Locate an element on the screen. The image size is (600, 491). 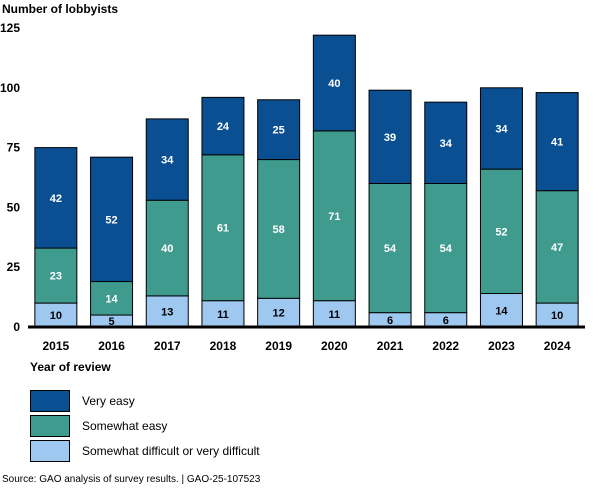
bar-segment-2023-s2 is located at coordinates (501, 128).